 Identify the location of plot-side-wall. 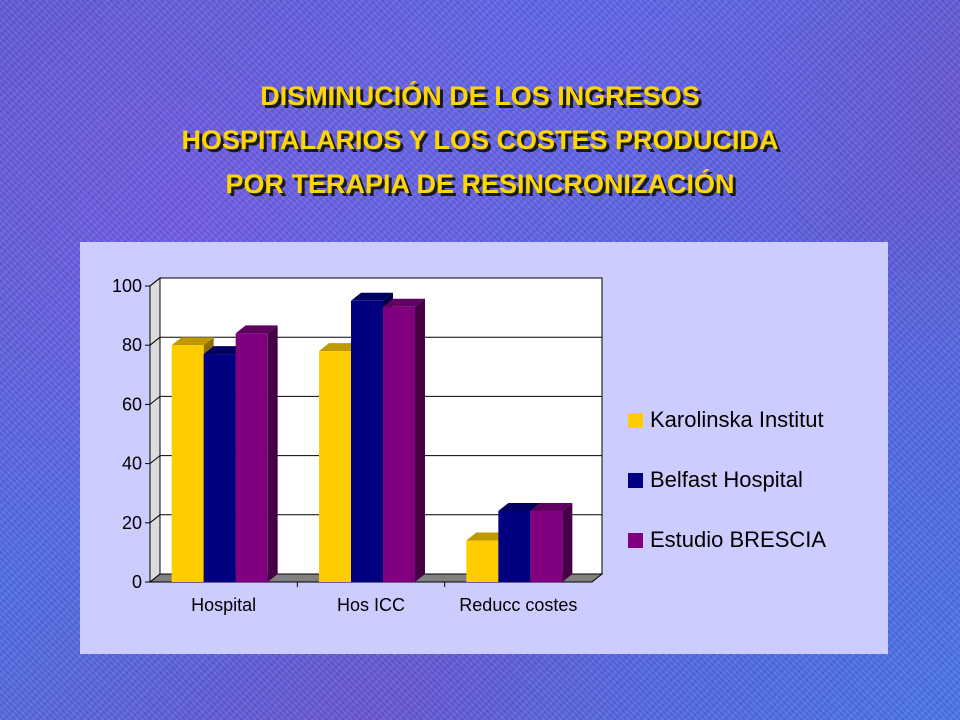
(155, 430).